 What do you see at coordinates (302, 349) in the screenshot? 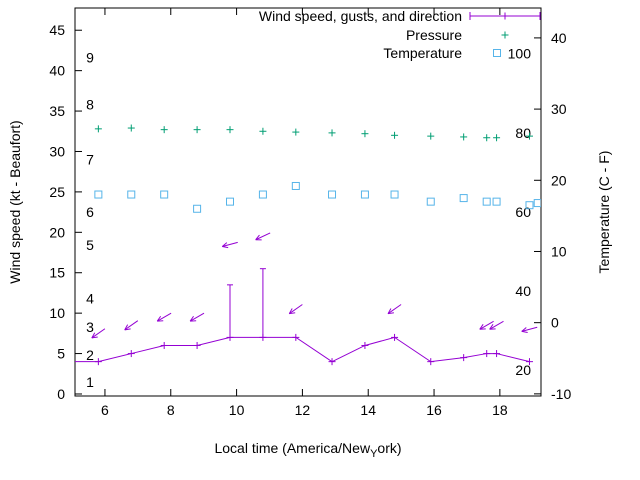
I see `wind-speed-line` at bounding box center [302, 349].